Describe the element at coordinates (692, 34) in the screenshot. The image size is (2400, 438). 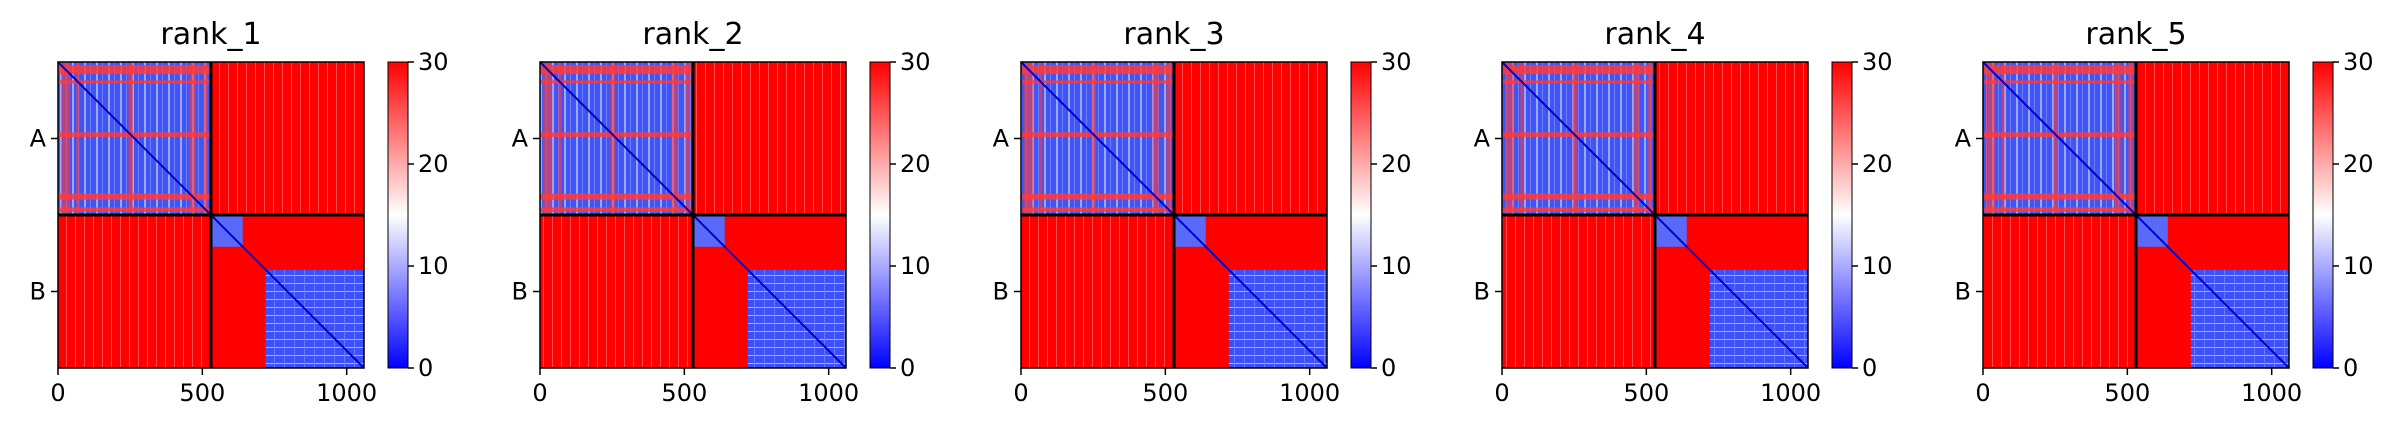
I see `panel-title: rank_2` at that location.